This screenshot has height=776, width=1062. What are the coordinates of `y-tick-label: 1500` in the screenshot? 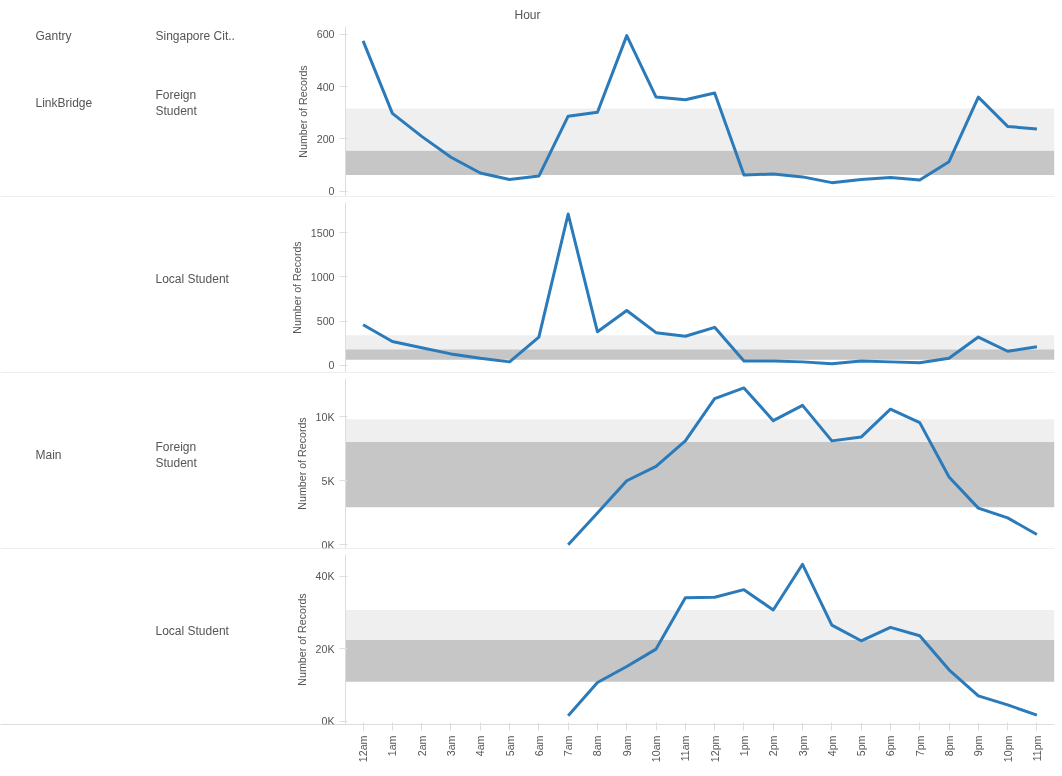 It's located at (322, 232).